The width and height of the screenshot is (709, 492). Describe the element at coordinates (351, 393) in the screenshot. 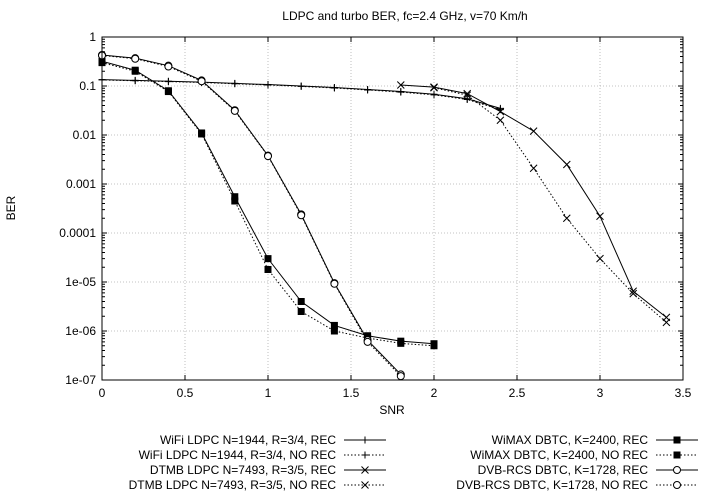

I see `x-tick-label: 1.5` at that location.